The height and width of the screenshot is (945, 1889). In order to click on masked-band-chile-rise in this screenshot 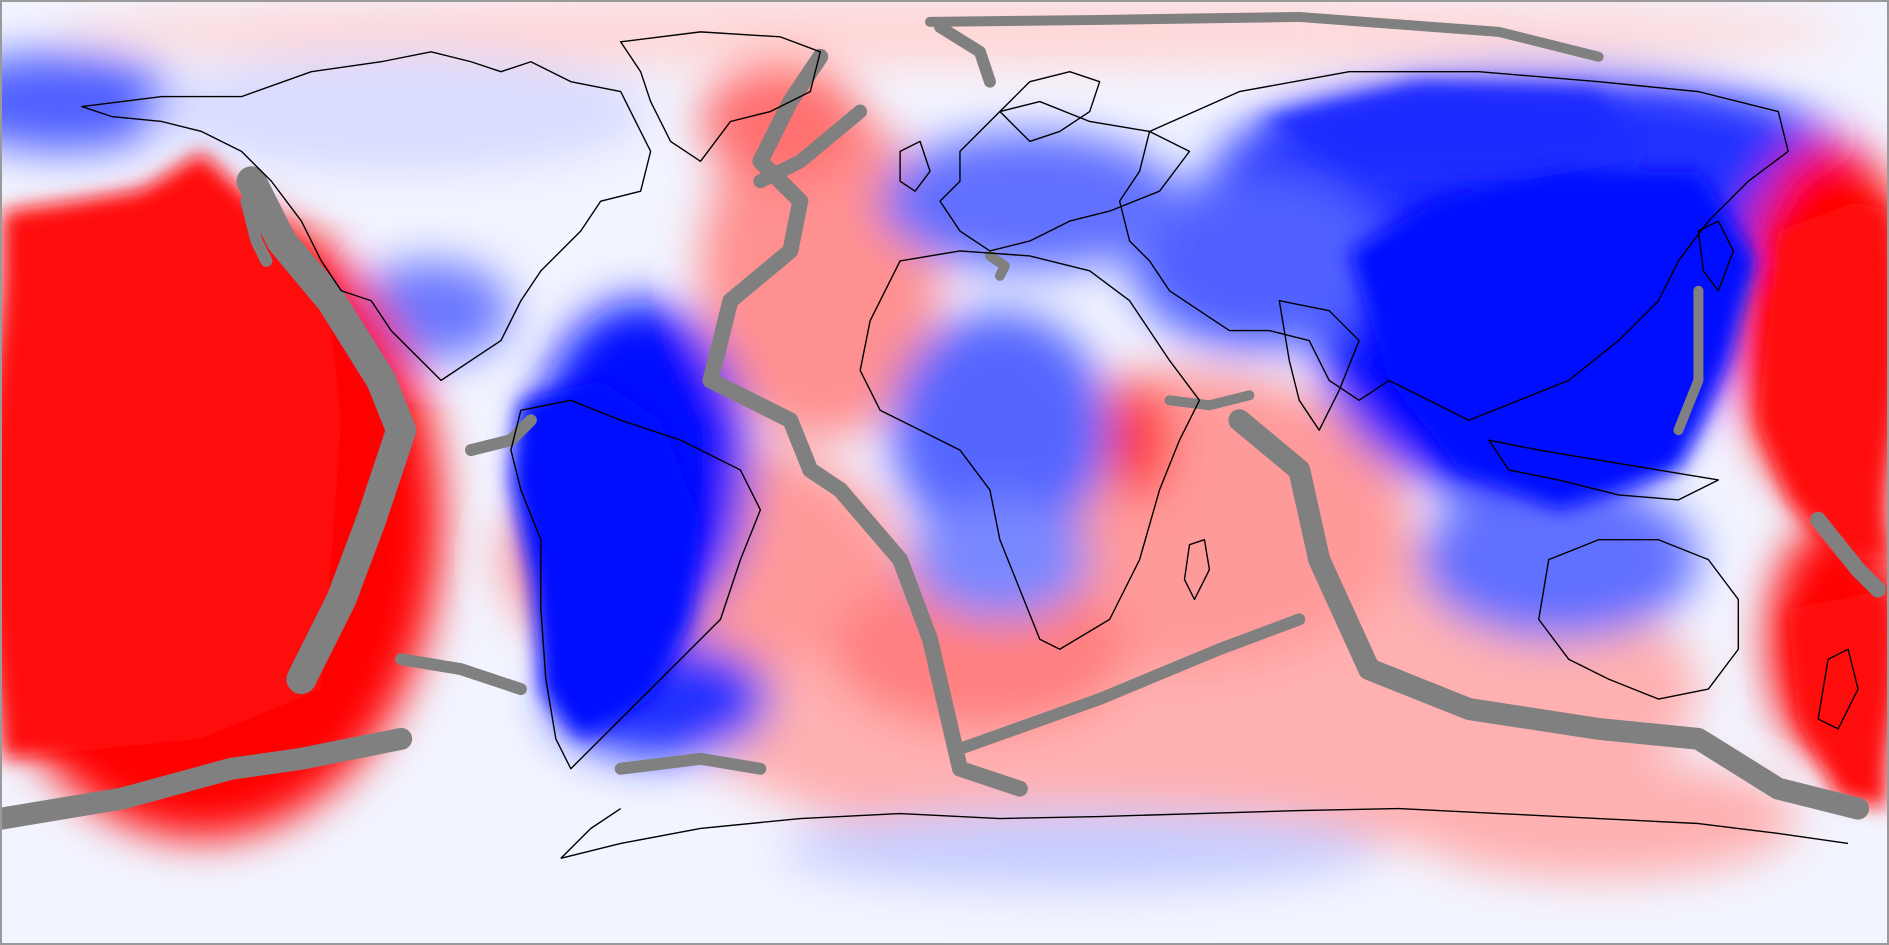, I will do `click(461, 674)`.